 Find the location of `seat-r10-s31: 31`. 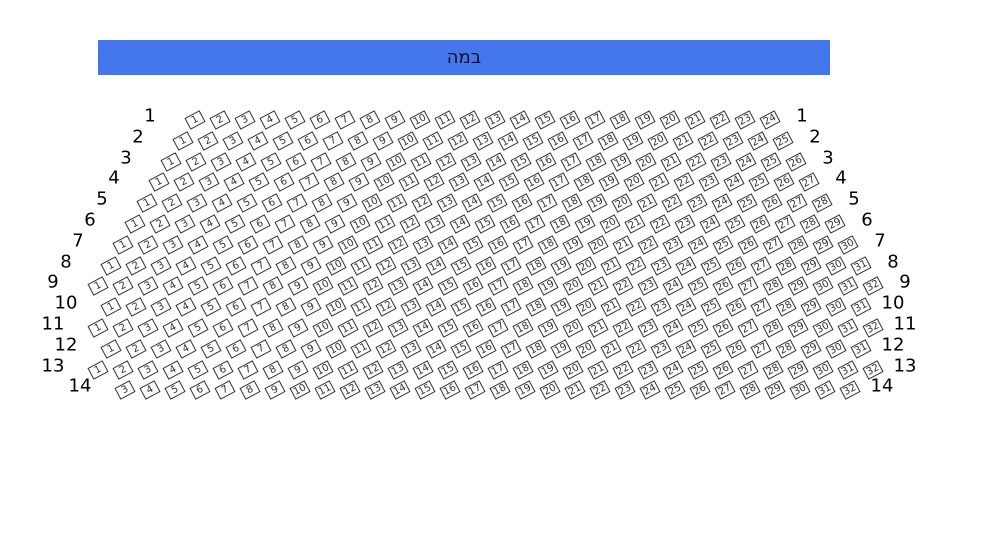

seat-r10-s31: 31 is located at coordinates (861, 307).